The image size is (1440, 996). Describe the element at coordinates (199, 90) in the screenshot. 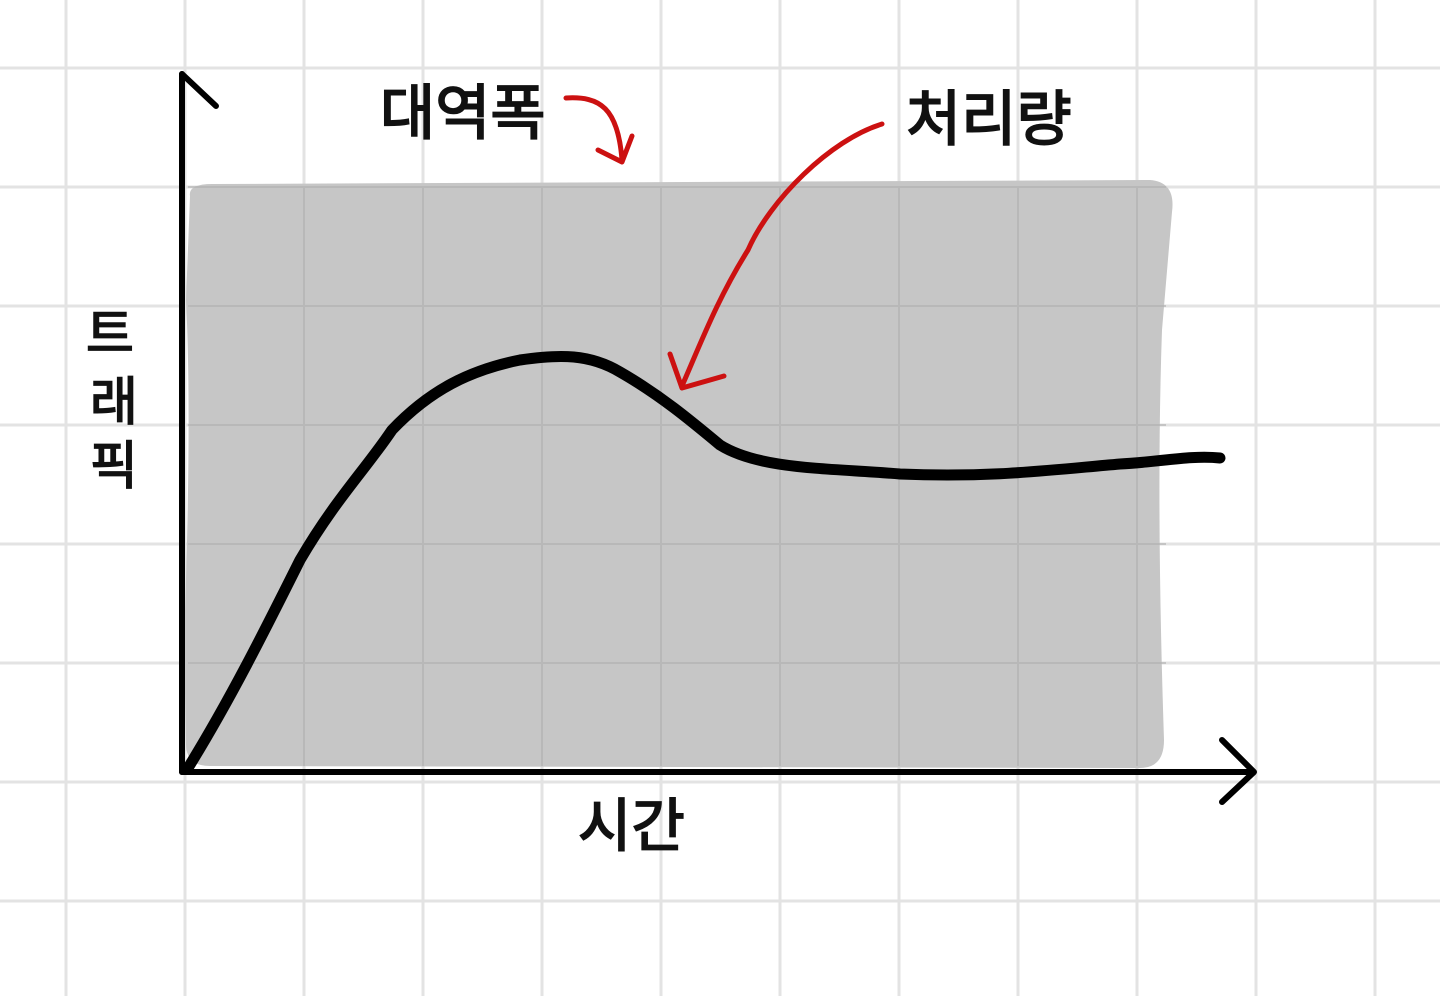

I see `y-axis-arrowhead` at that location.